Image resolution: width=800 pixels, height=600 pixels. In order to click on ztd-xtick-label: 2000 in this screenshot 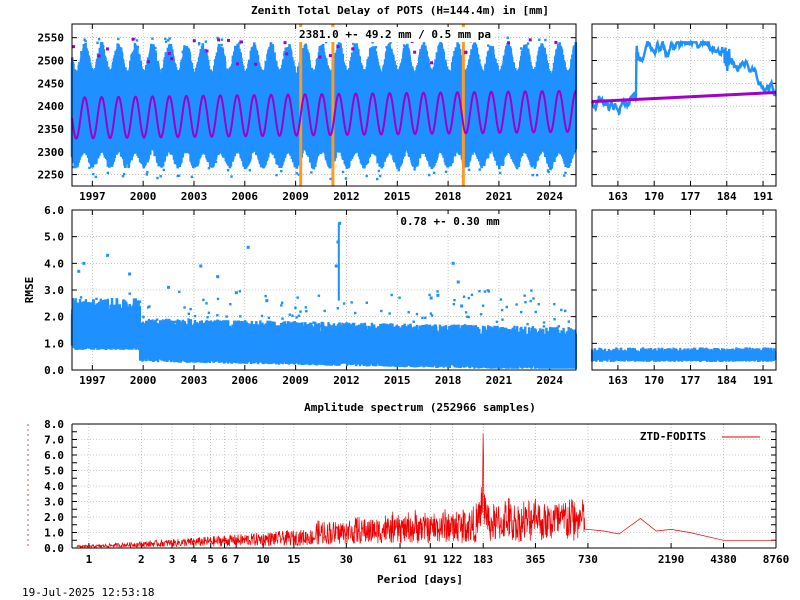, I will do `click(143, 196)`.